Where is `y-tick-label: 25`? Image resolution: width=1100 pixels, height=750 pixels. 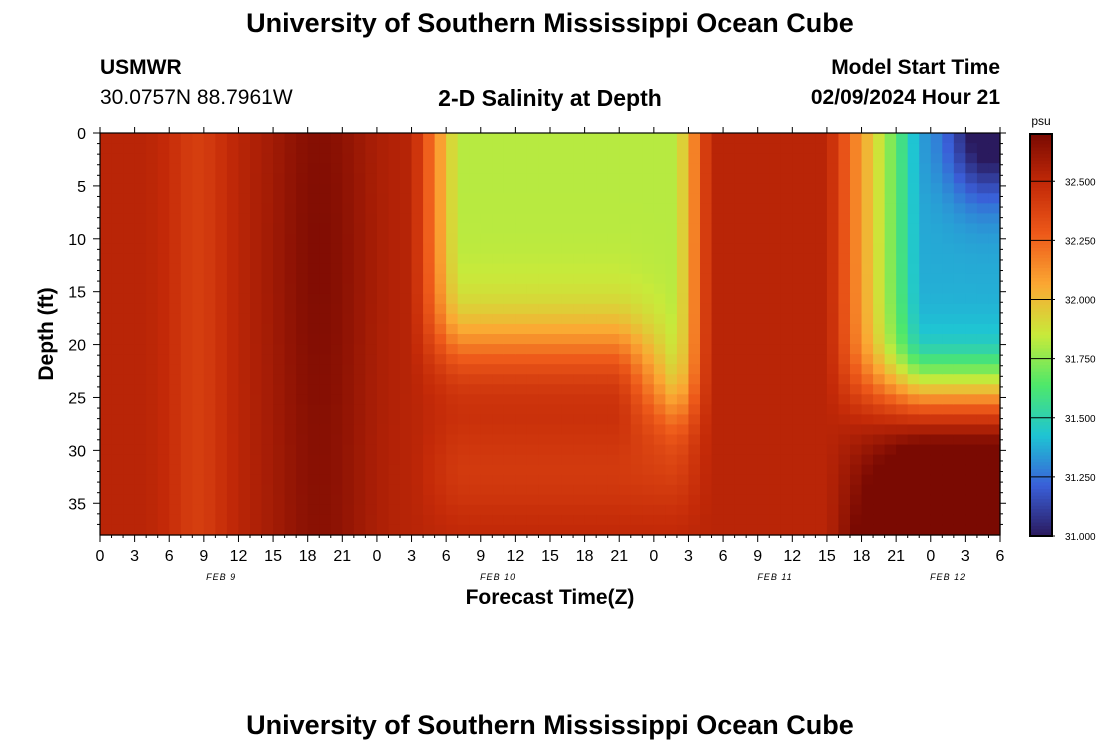
y-tick-label: 25 is located at coordinates (77, 398).